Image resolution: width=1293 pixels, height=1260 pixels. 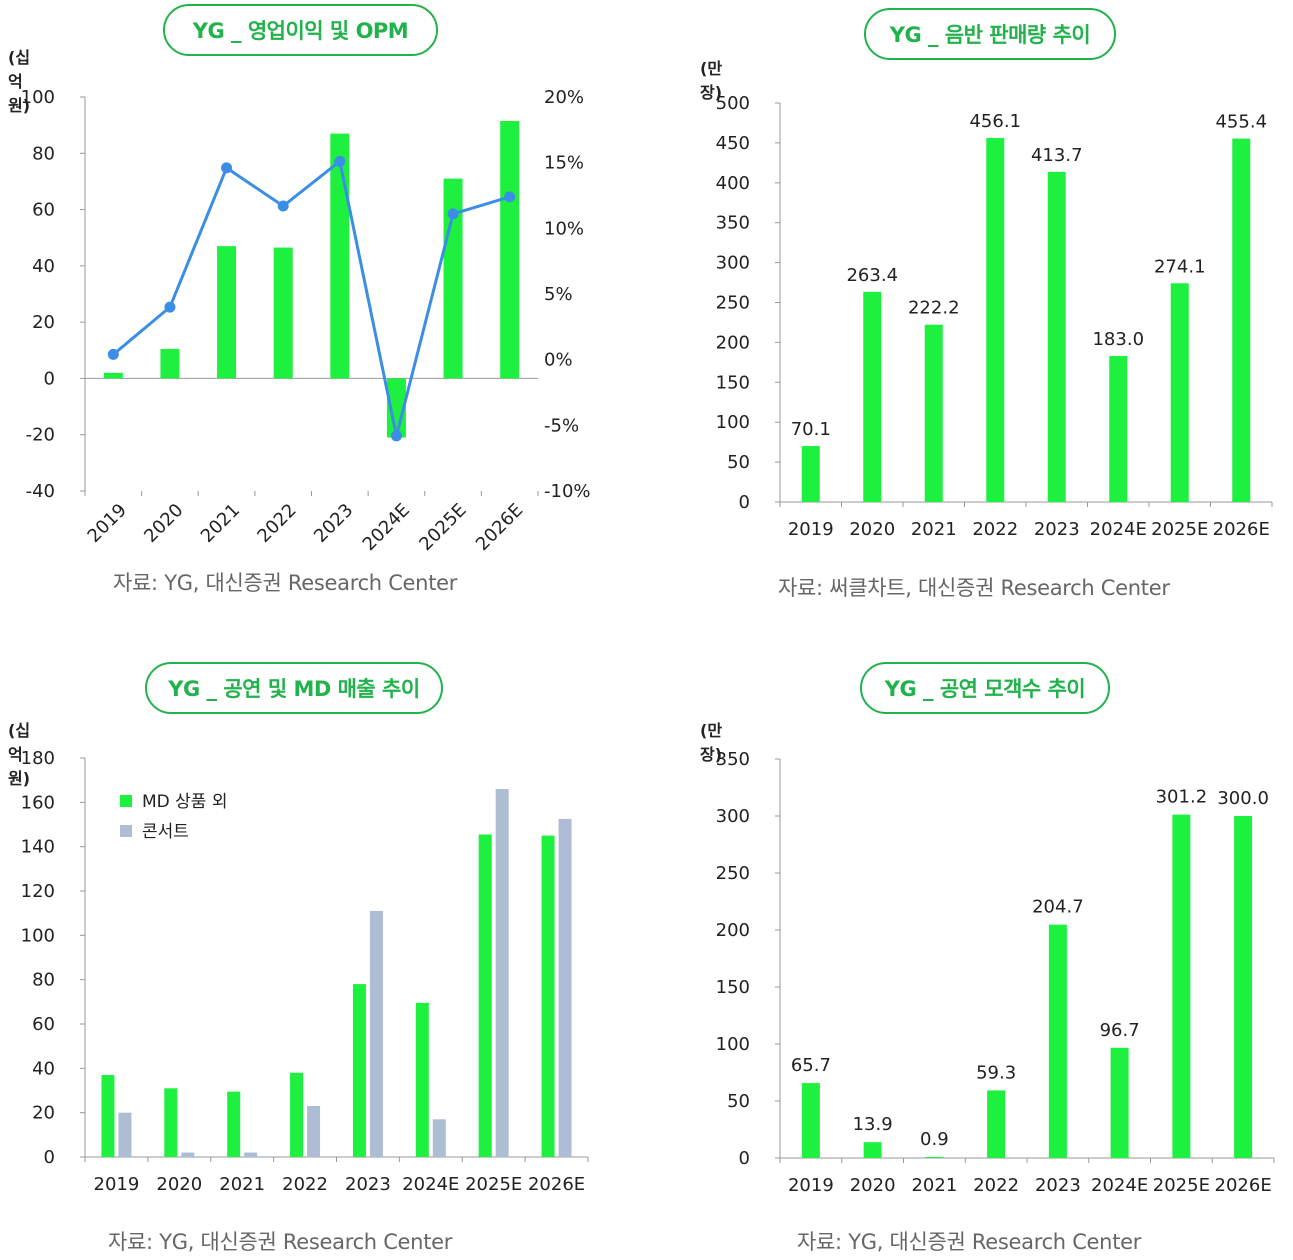 What do you see at coordinates (280, 1242) in the screenshot?
I see `source-concert-md-revenue: 자료: YG, 대신증권 Research Center` at bounding box center [280, 1242].